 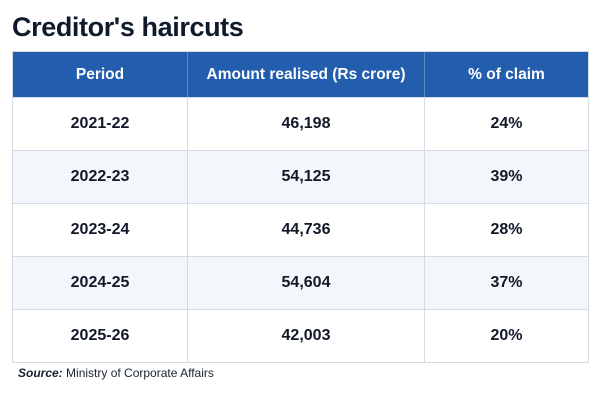 I want to click on percent-cell: 28%, so click(x=506, y=230).